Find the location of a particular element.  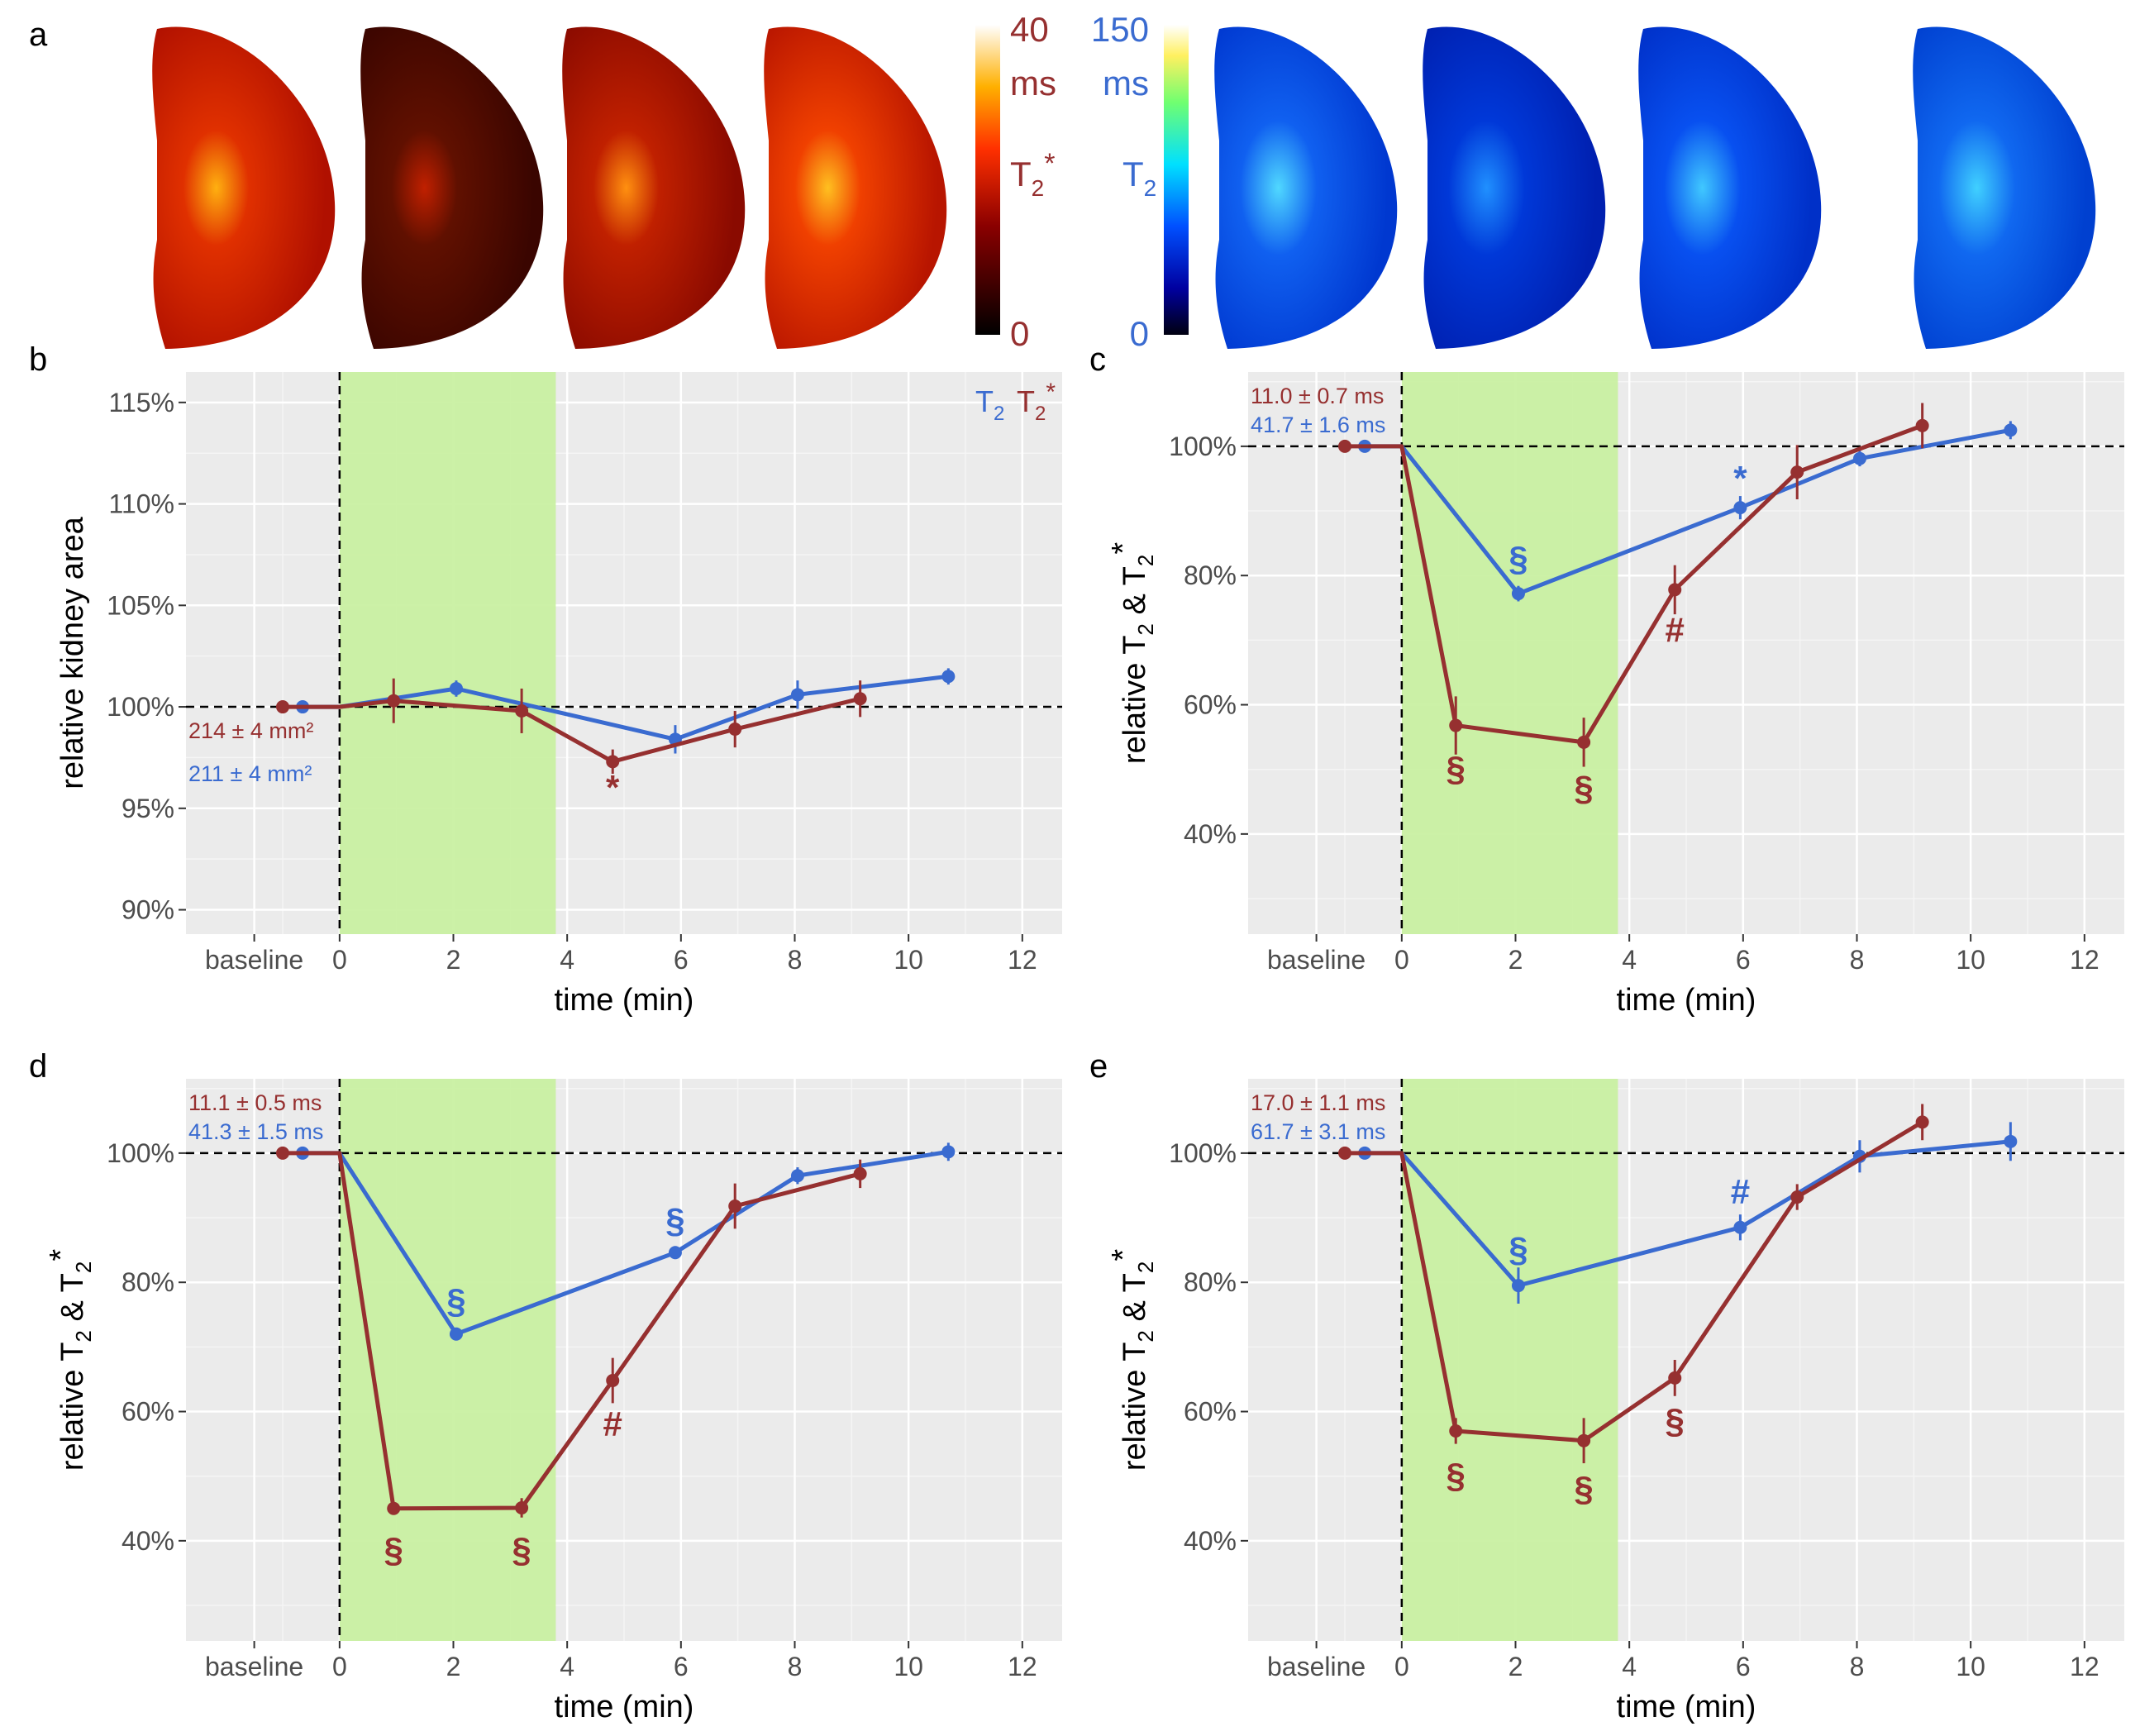

x-tick-label: 10 is located at coordinates (1970, 1666).